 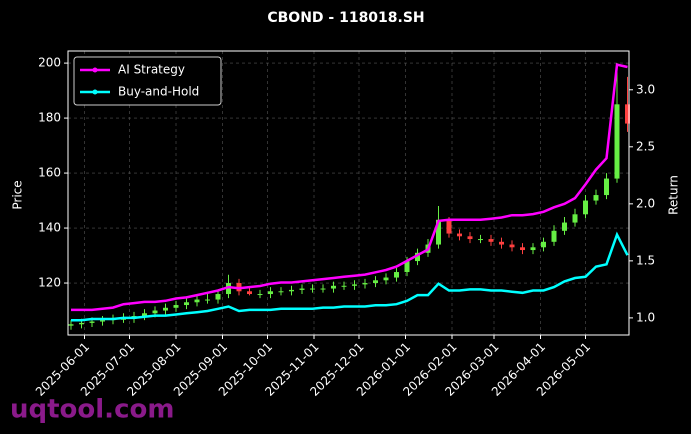 I want to click on y-axis-label: Price, so click(x=18, y=194).